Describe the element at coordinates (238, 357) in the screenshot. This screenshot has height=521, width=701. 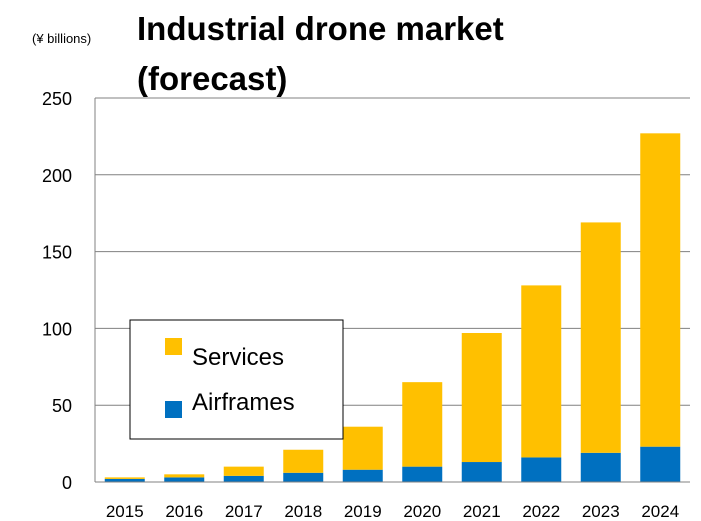
I see `legend-label-services: Services` at that location.